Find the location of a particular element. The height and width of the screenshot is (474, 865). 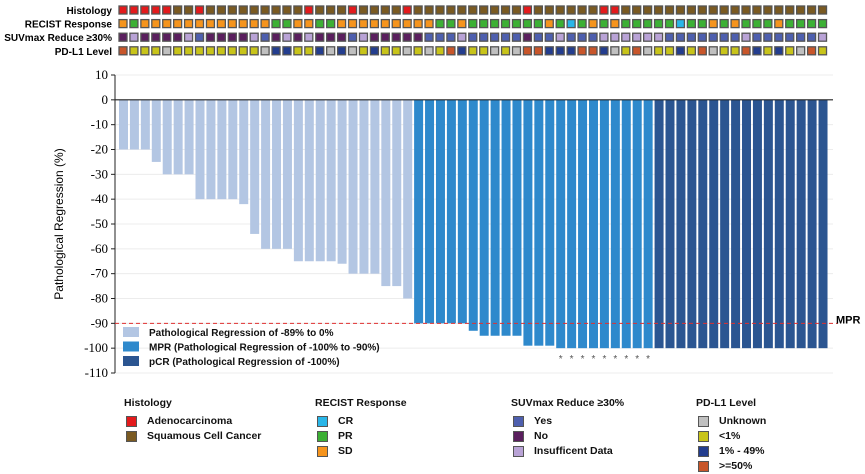

legend-swatch-light is located at coordinates (131, 332).